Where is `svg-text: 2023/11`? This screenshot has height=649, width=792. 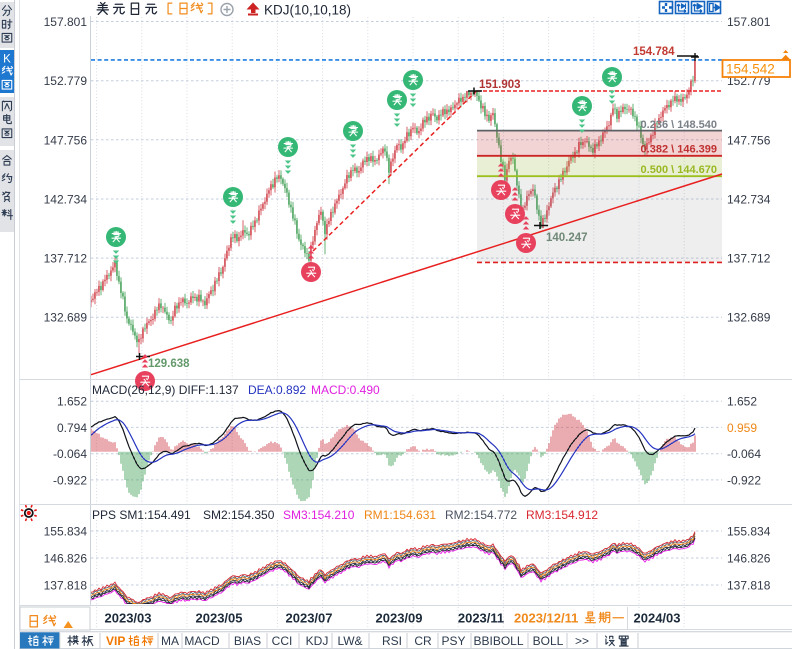 svg-text: 2023/11 is located at coordinates (481, 618).